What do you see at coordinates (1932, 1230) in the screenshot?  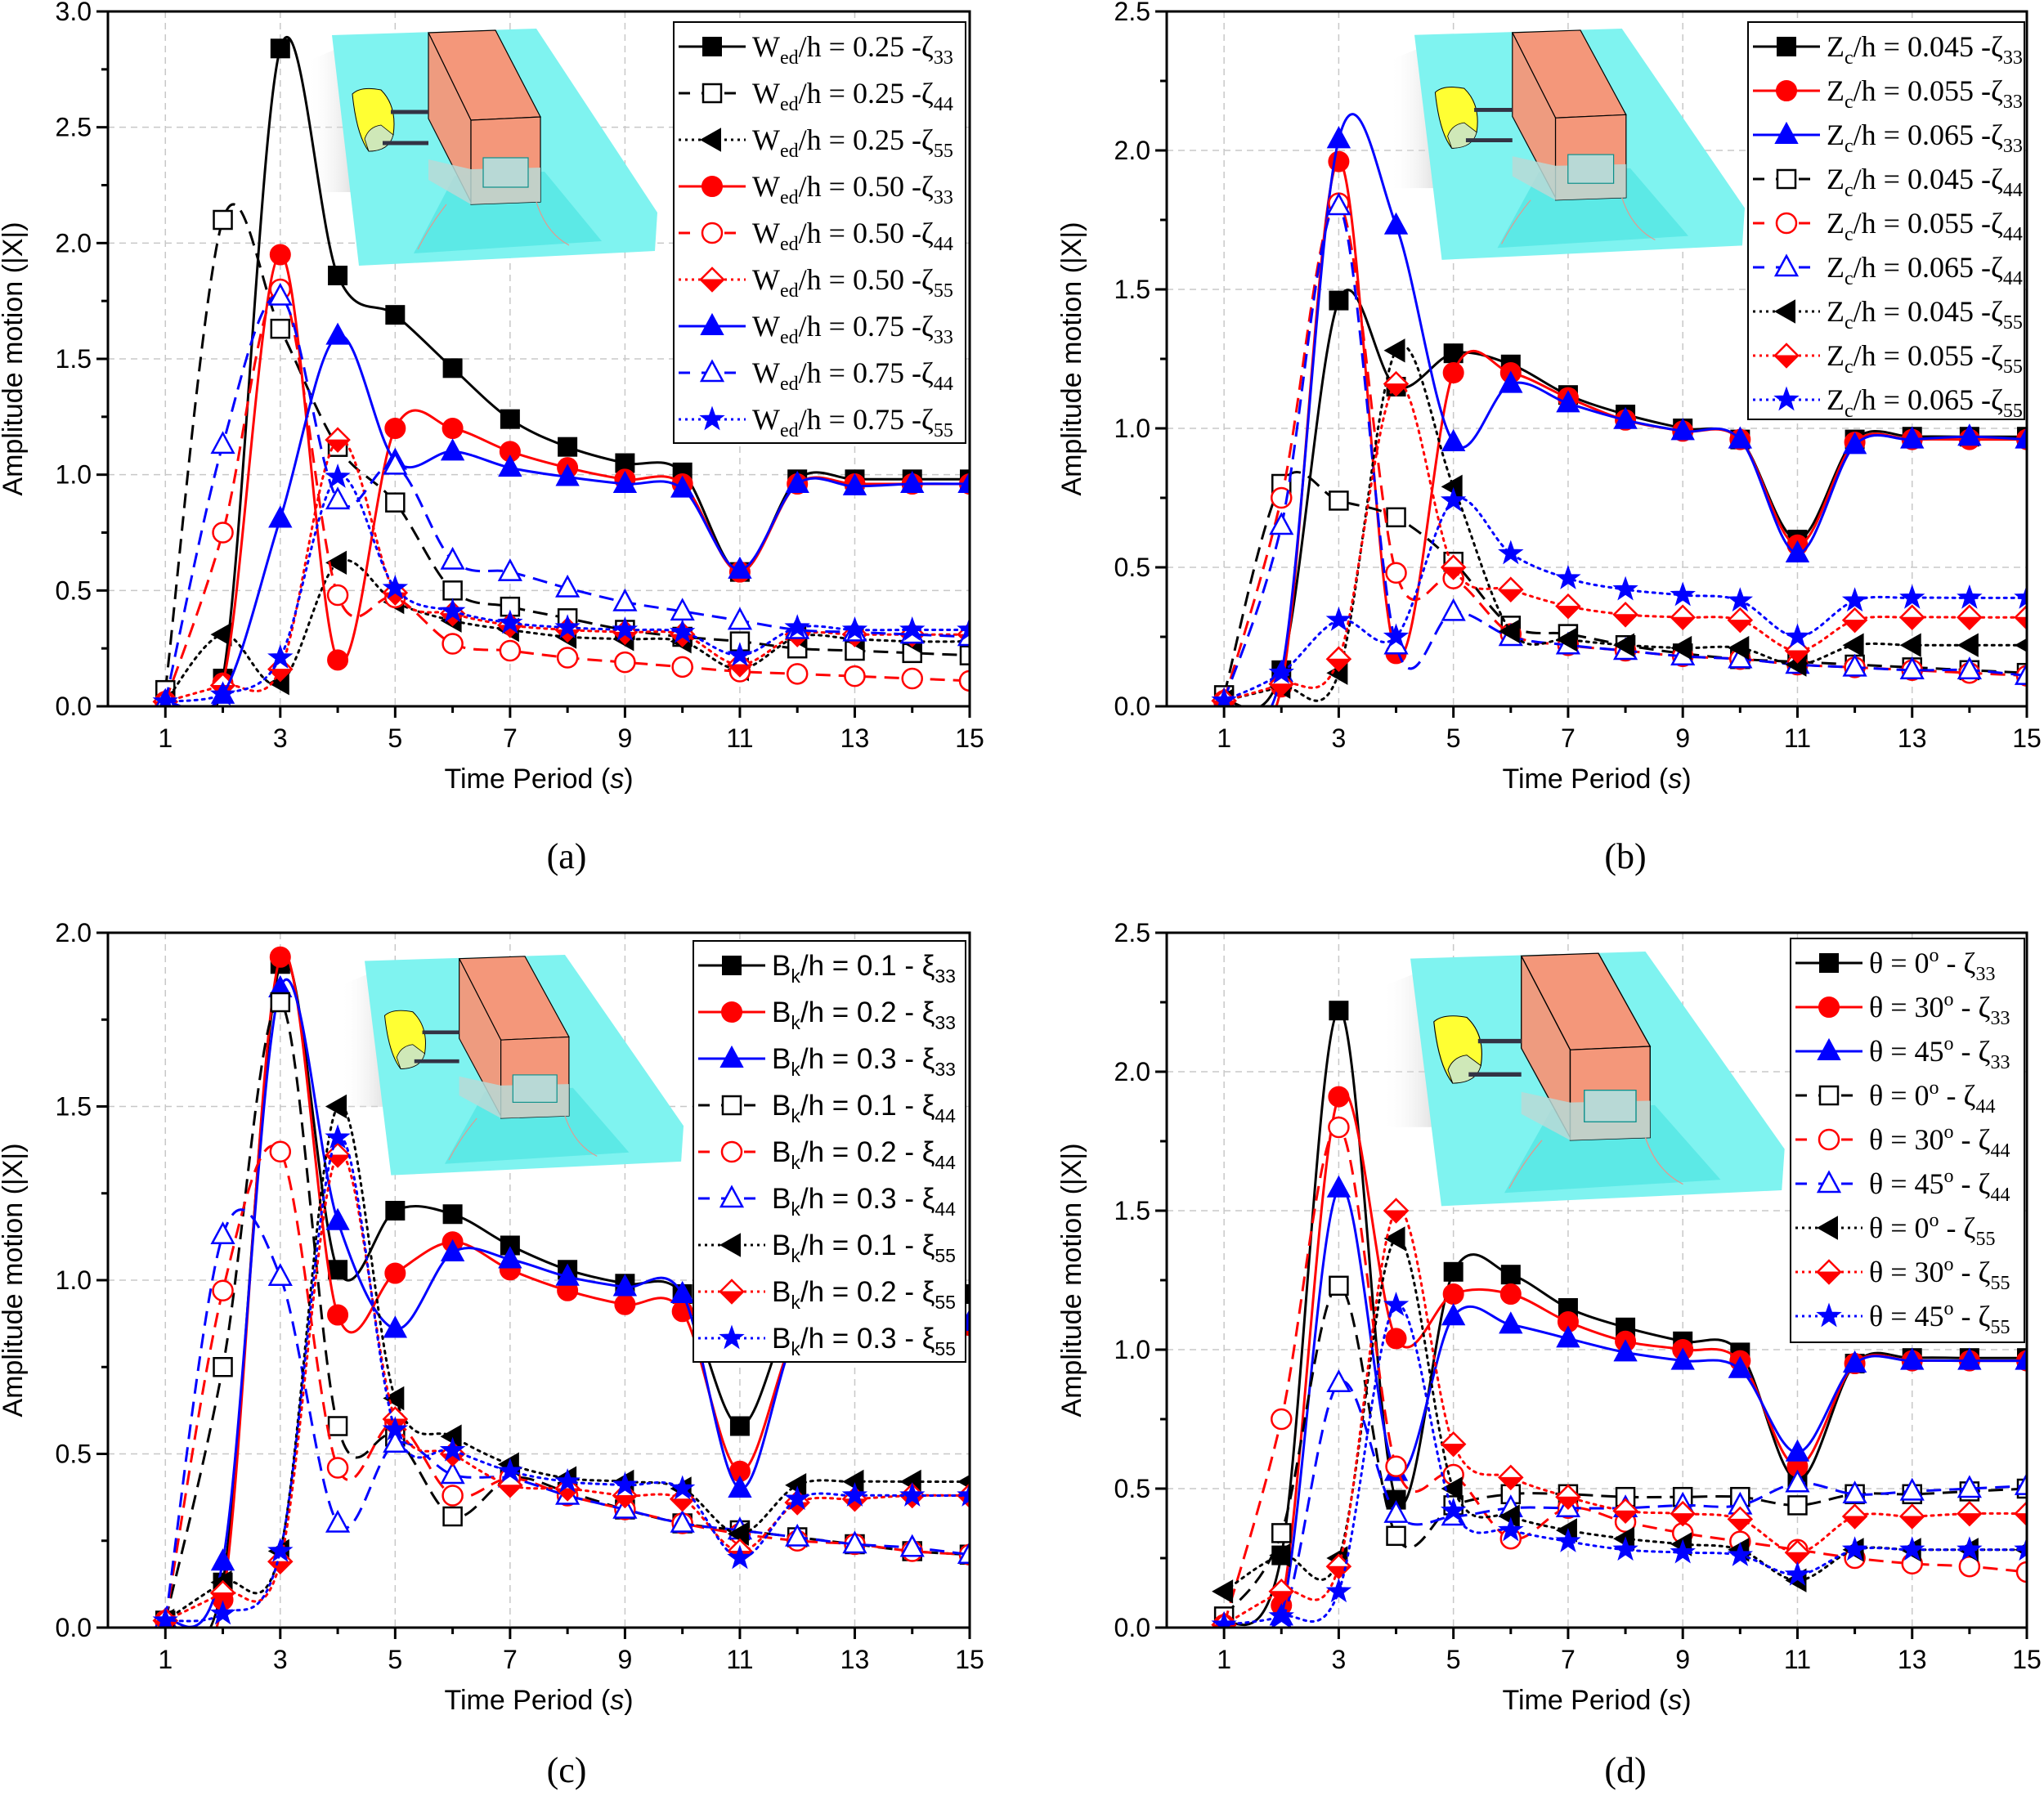 I see `legend-label: θ = 0o - ζ55` at bounding box center [1932, 1230].